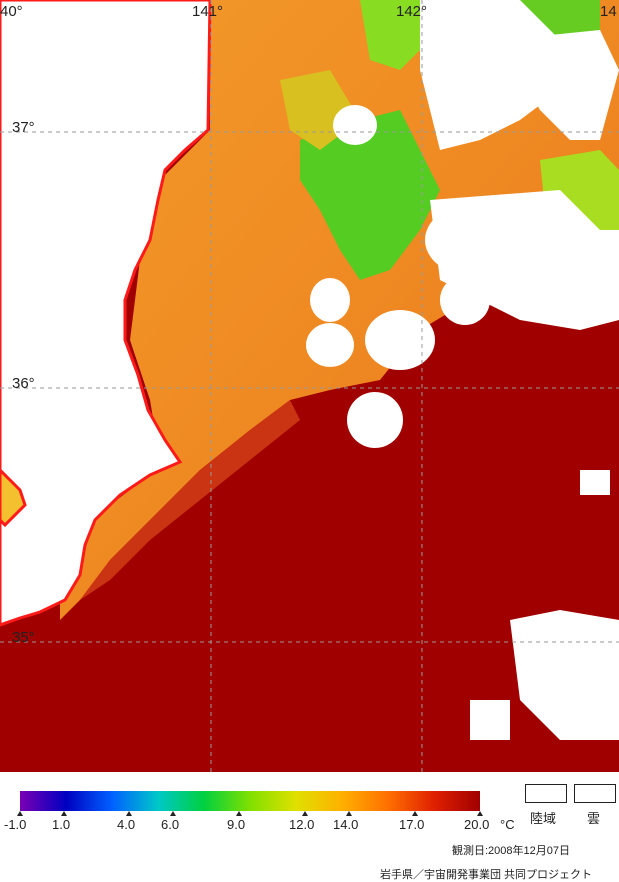 The height and width of the screenshot is (882, 619). Describe the element at coordinates (507, 824) in the screenshot. I see `colorbar-unit: °C` at that location.